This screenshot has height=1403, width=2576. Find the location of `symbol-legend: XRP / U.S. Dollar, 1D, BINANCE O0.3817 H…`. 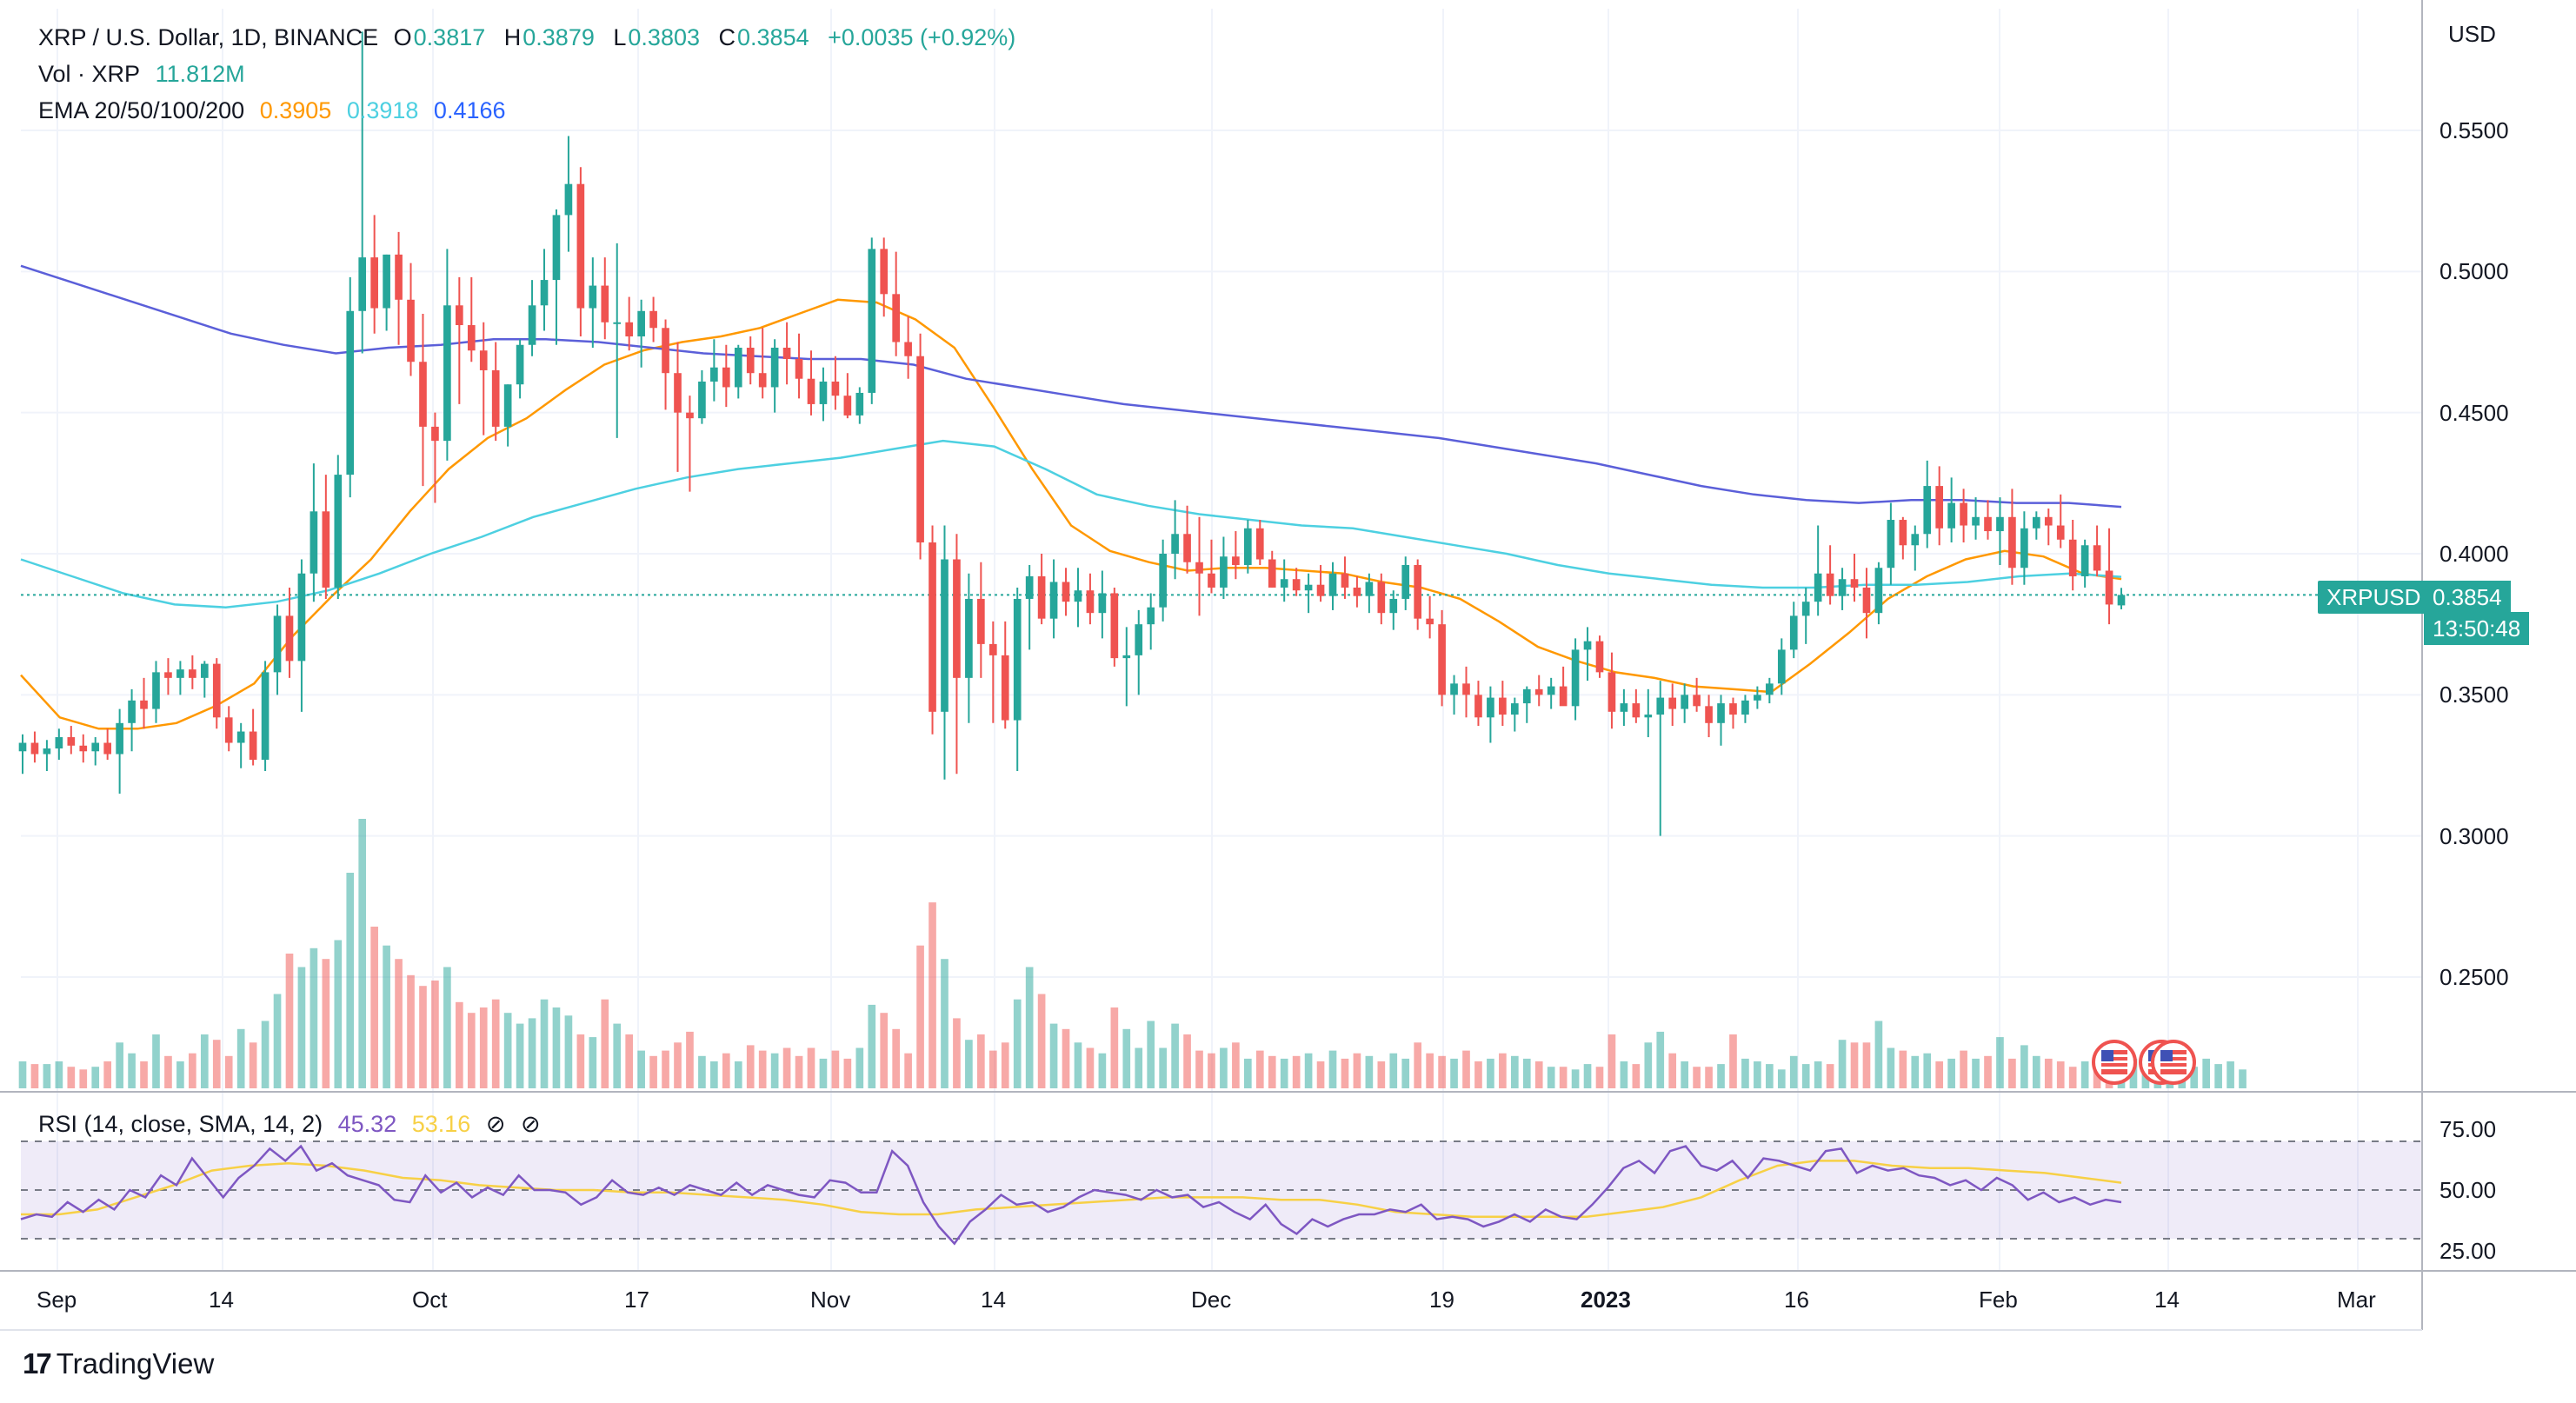

symbol-legend: XRP / U.S. Dollar, 1D, BINANCE O0.3817 H… is located at coordinates (531, 37).